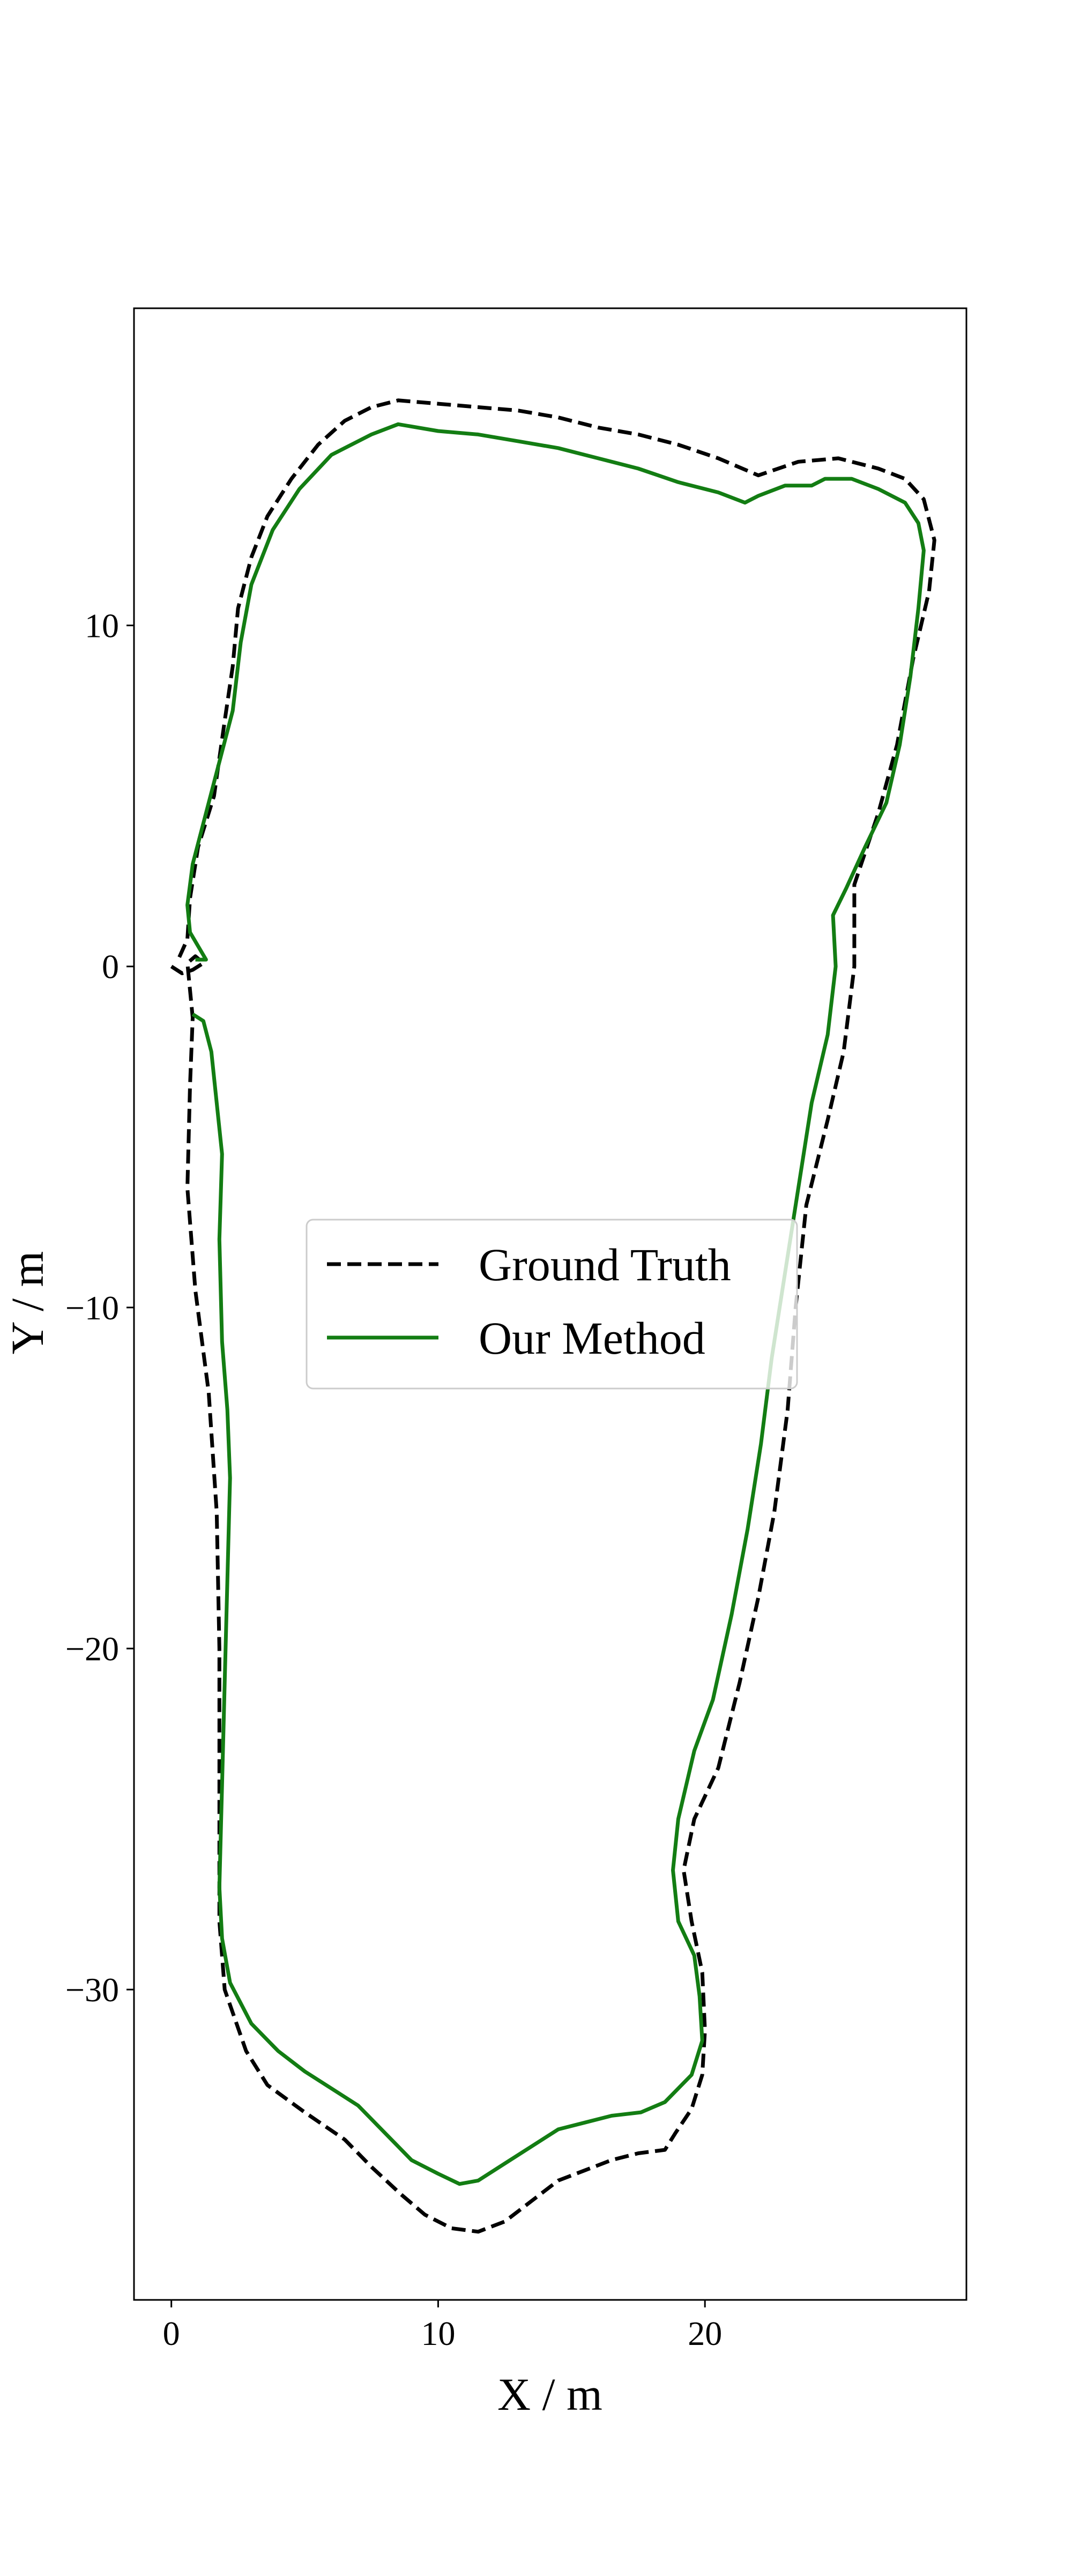  Describe the element at coordinates (92, 1308) in the screenshot. I see `y-tick-label: −10` at that location.